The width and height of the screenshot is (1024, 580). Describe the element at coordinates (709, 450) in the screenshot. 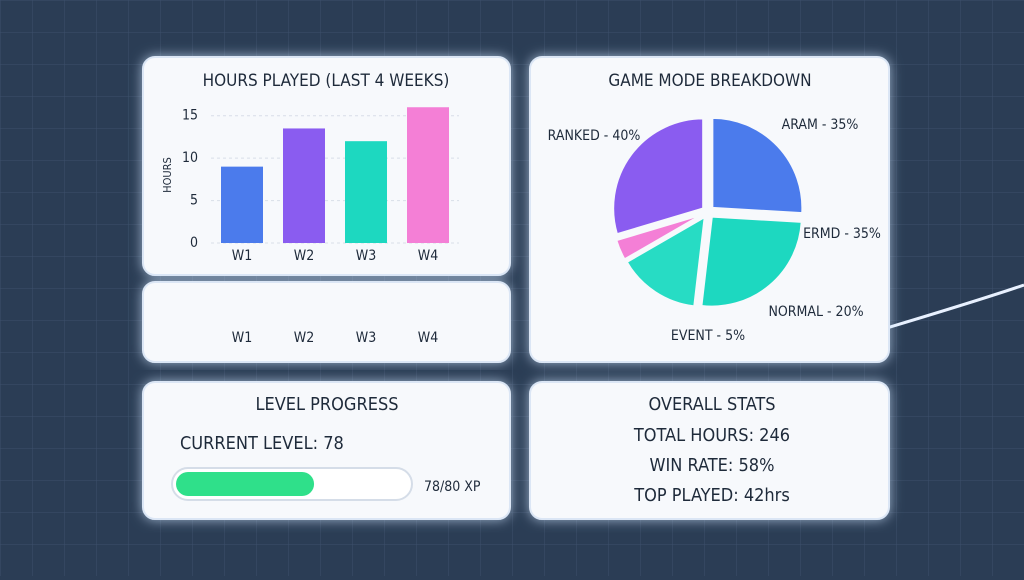

I see `stats-panel` at that location.